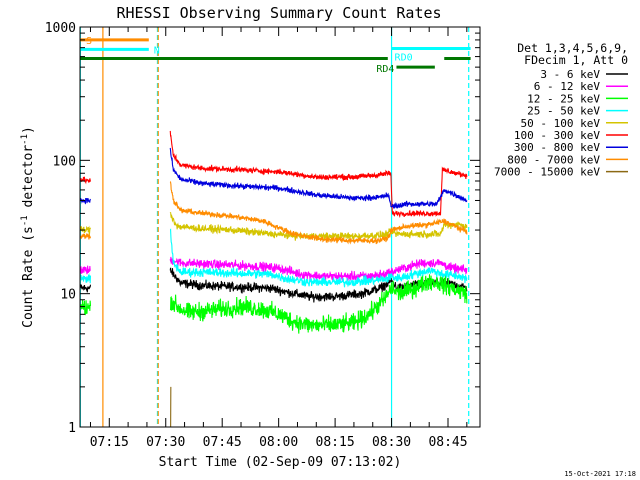 This screenshot has height=480, width=640. What do you see at coordinates (547, 172) in the screenshot?
I see `legend-label-8: 7000 - 15000 keV` at bounding box center [547, 172].